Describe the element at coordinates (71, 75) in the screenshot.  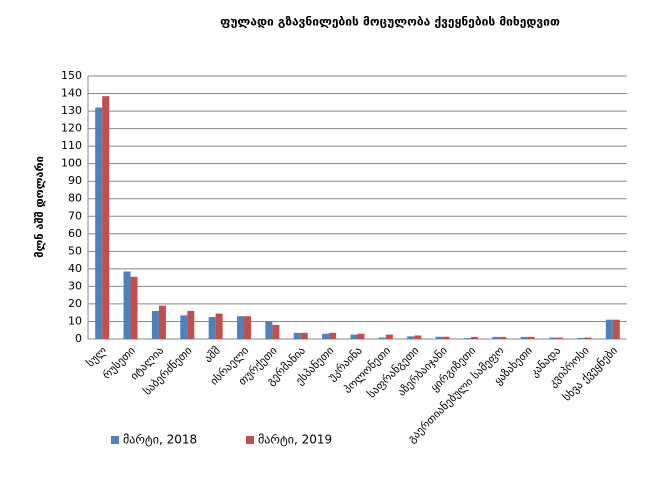
I see `y-tick-label: 150` at that location.